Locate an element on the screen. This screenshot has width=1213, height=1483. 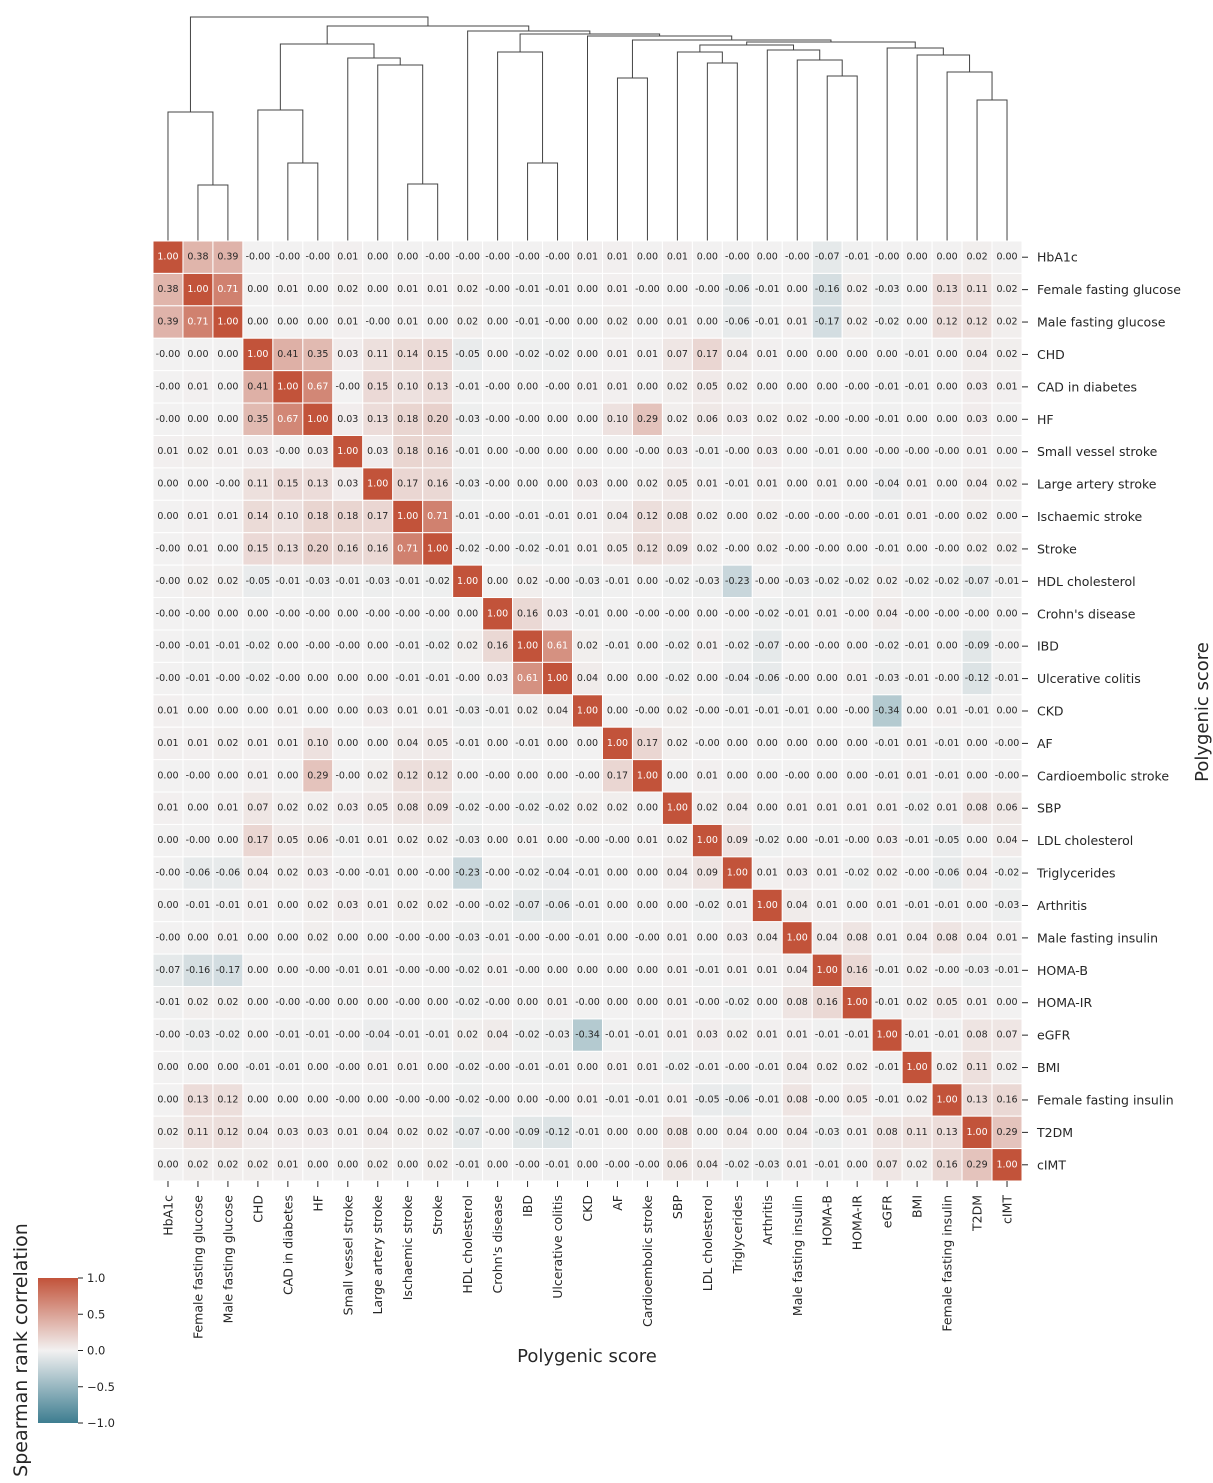
x-tick-label: Cardioembolic stroke is located at coordinates (647, 1261).